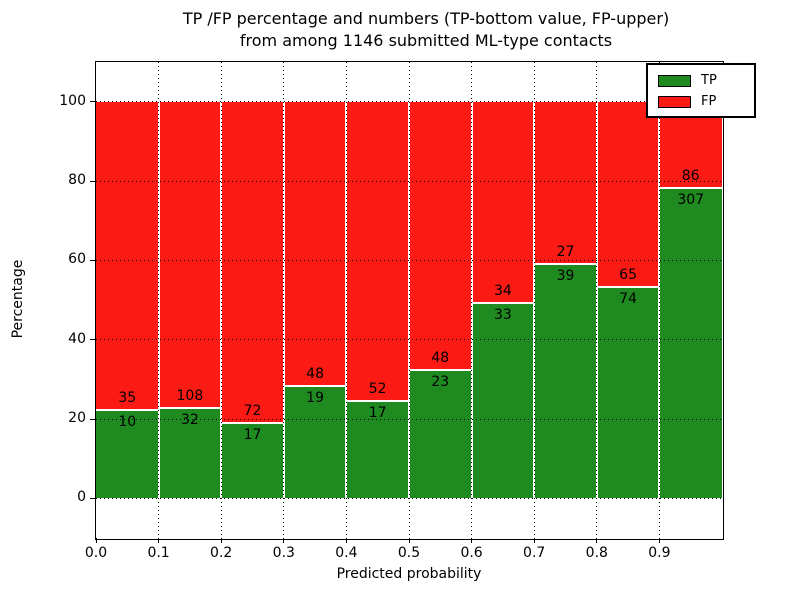  Describe the element at coordinates (283, 553) in the screenshot. I see `x-tick-label: 0.3` at that location.